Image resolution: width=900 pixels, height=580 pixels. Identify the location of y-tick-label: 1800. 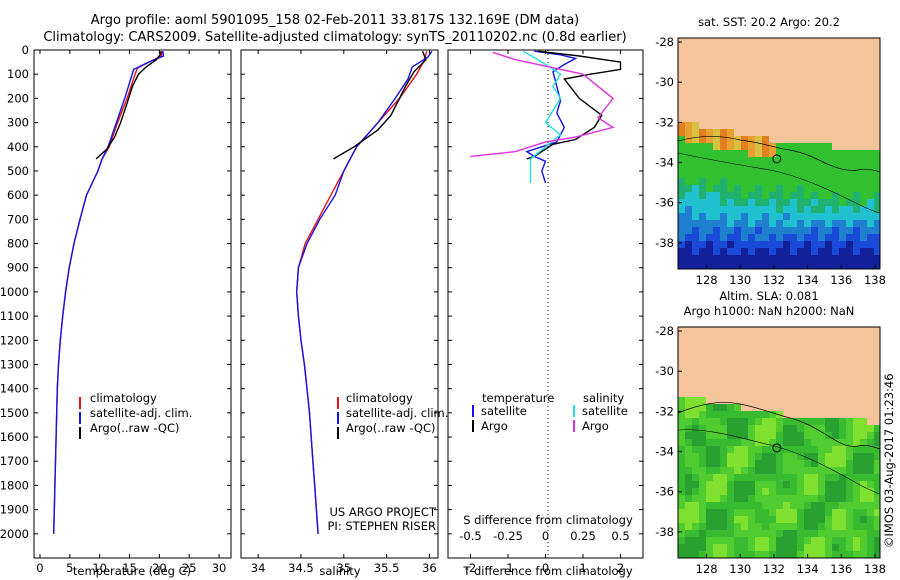
(14, 485).